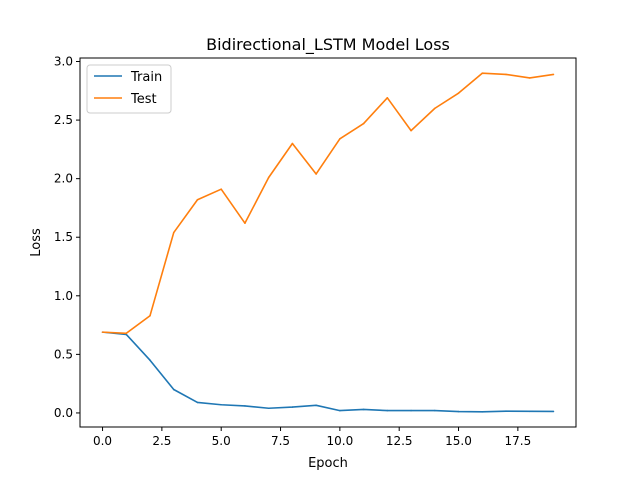 Image resolution: width=640 pixels, height=480 pixels. Describe the element at coordinates (328, 372) in the screenshot. I see `series-line-train` at that location.